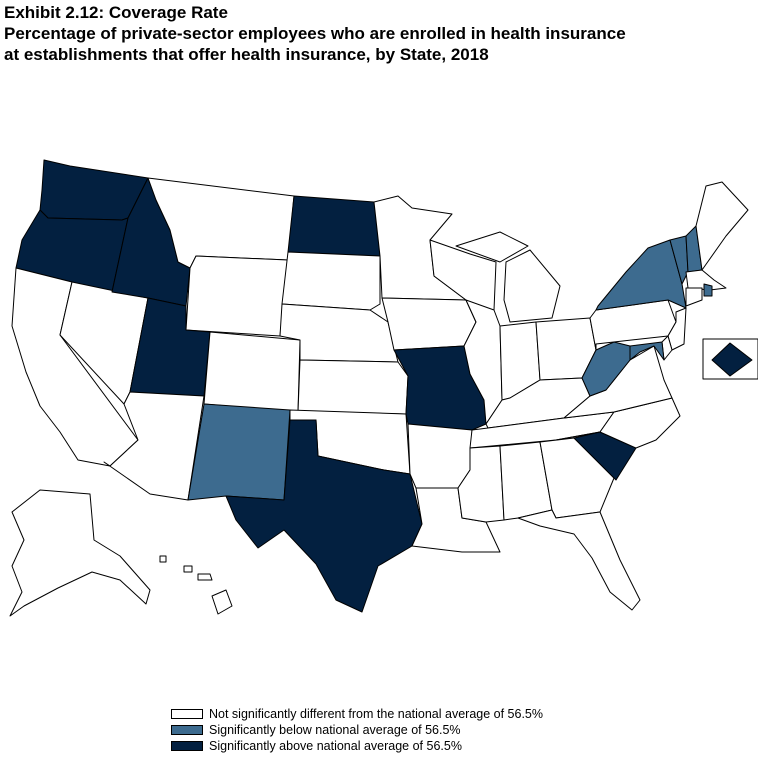 Image resolution: width=758 pixels, height=758 pixels. I want to click on state-ND, so click(334, 226).